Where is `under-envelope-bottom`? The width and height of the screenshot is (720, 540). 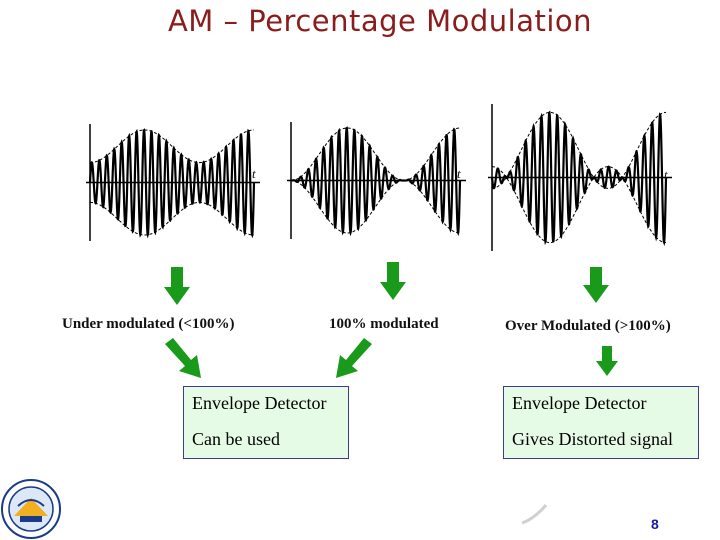
under-envelope-bottom is located at coordinates (172, 218).